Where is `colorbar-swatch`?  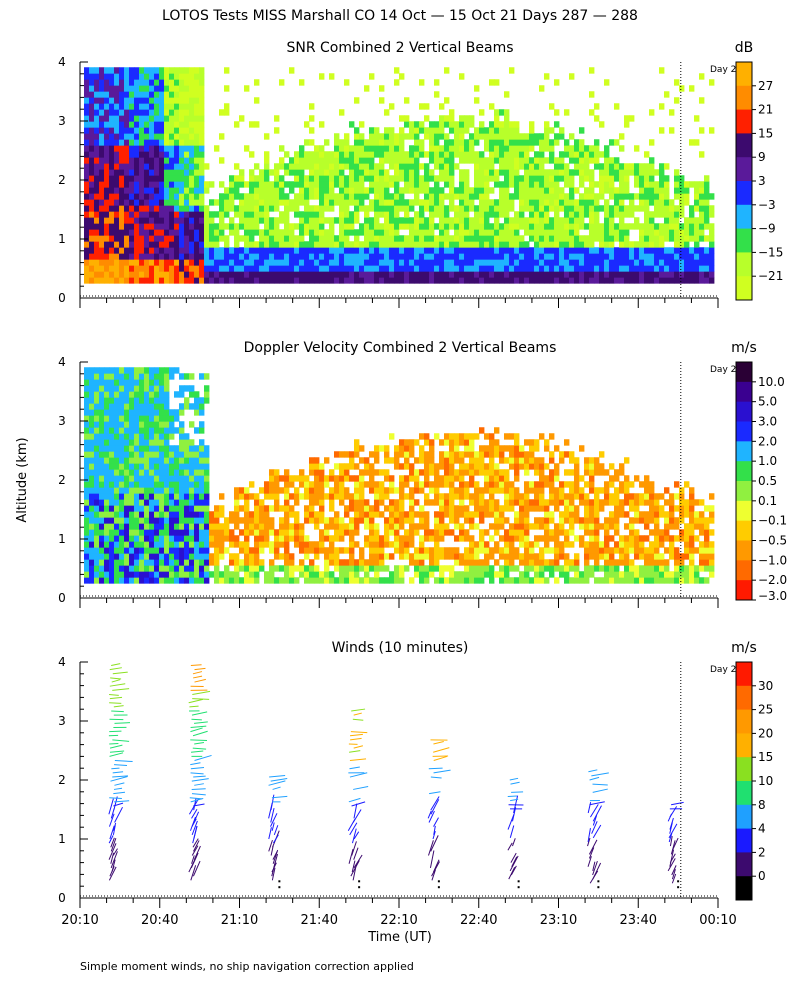 colorbar-swatch is located at coordinates (744, 240).